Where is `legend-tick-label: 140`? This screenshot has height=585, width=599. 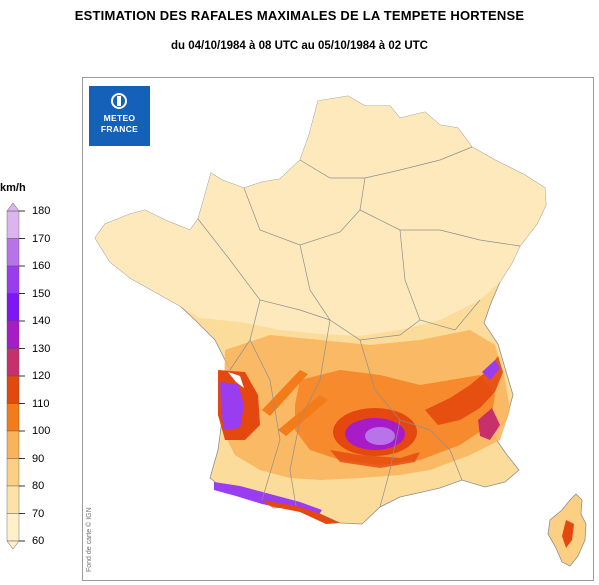 legend-tick-label: 140 is located at coordinates (41, 321).